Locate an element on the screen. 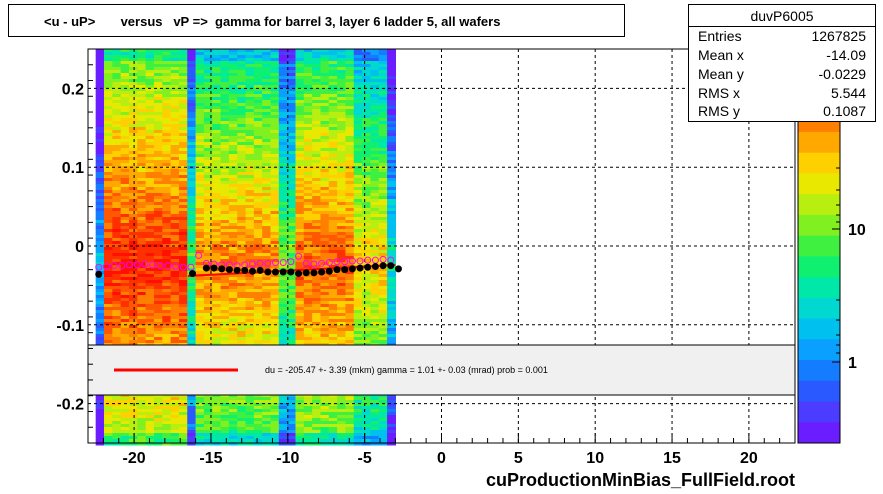  profile-point-black is located at coordinates (368, 267).